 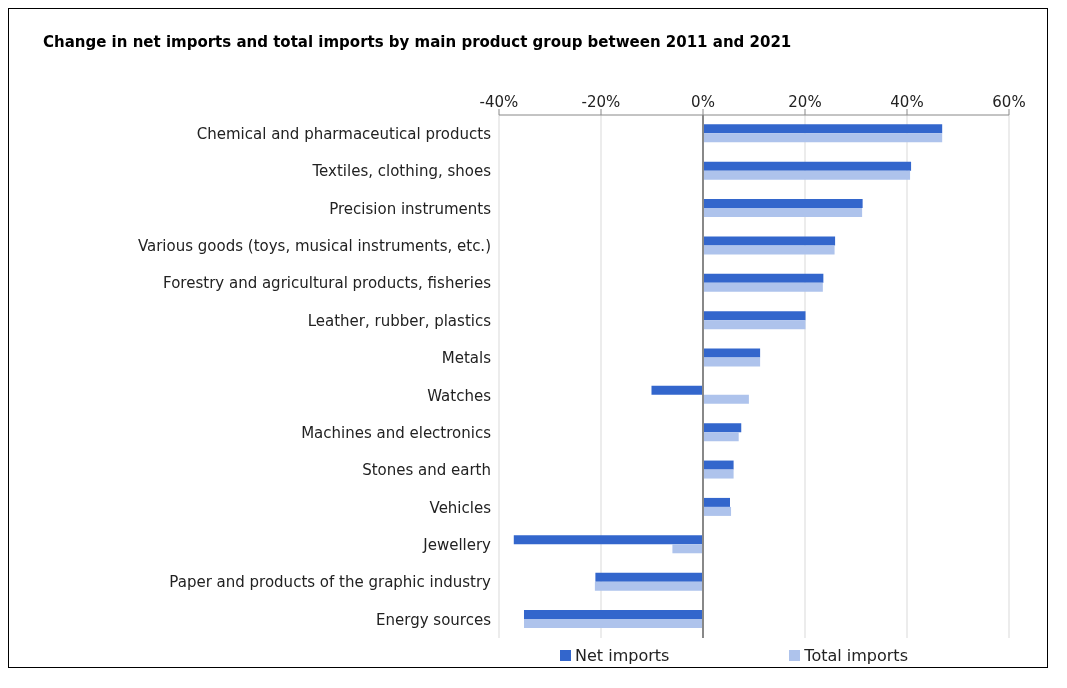 I want to click on y-tick-label: Textiles, clothing, shoes, so click(x=401, y=171).